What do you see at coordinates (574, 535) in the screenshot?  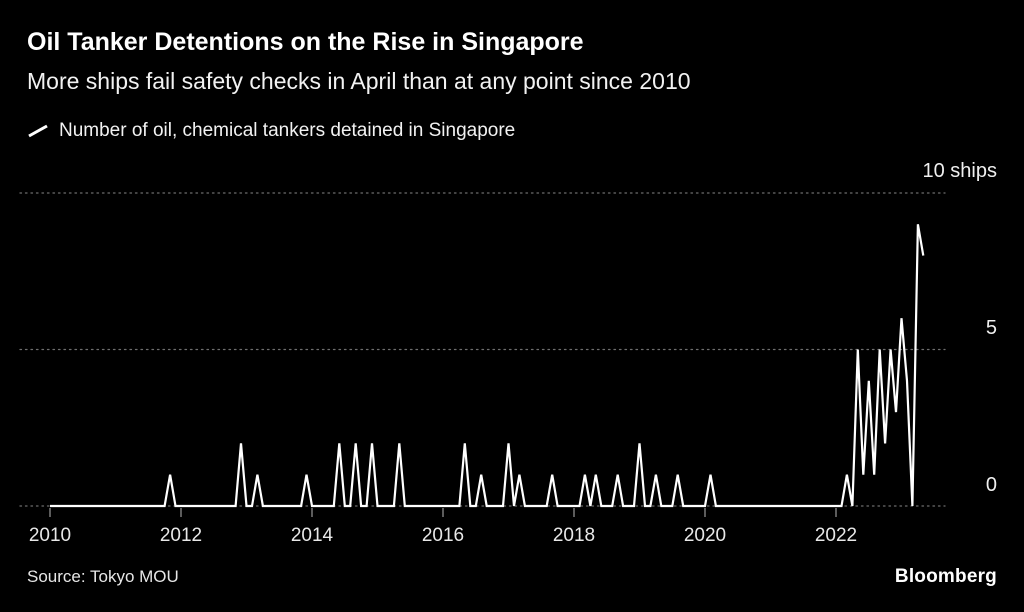 I see `x-axis-label-2018: 2018` at bounding box center [574, 535].